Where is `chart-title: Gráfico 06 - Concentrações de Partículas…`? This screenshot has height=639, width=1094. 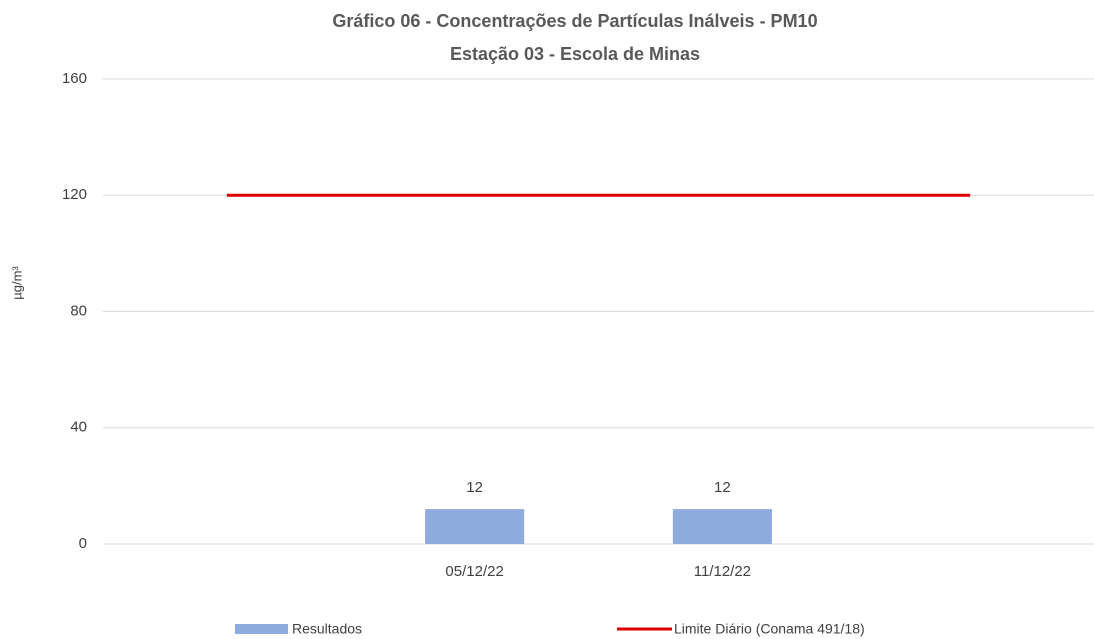 chart-title: Gráfico 06 - Concentrações de Partículas… is located at coordinates (574, 21).